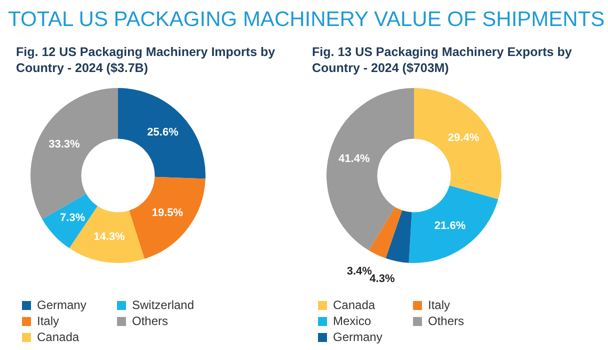  What do you see at coordinates (73, 218) in the screenshot?
I see `data-label: 7.3%` at bounding box center [73, 218].